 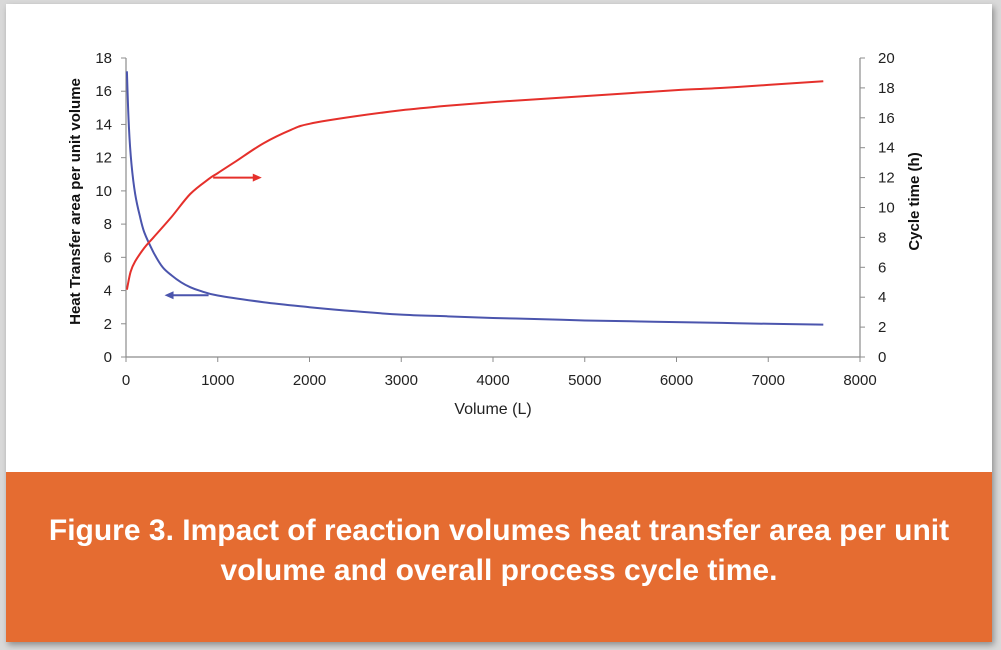 What do you see at coordinates (103, 124) in the screenshot?
I see `y-left-tick-label: 14` at bounding box center [103, 124].